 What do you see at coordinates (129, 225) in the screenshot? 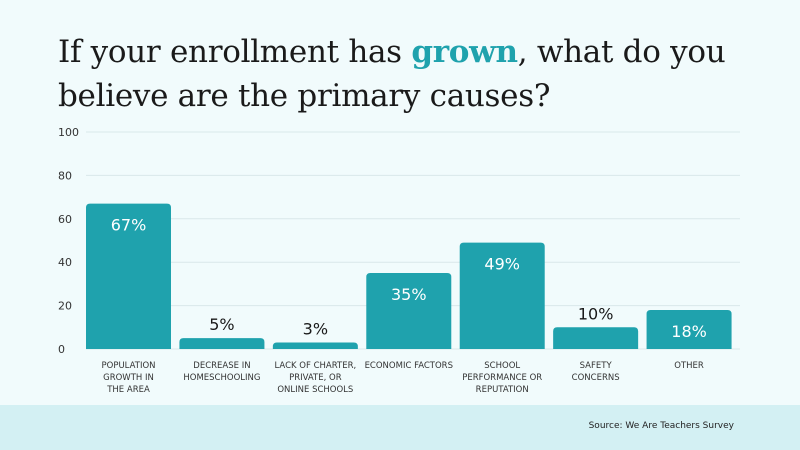
I see `data-label: 67%` at bounding box center [129, 225].